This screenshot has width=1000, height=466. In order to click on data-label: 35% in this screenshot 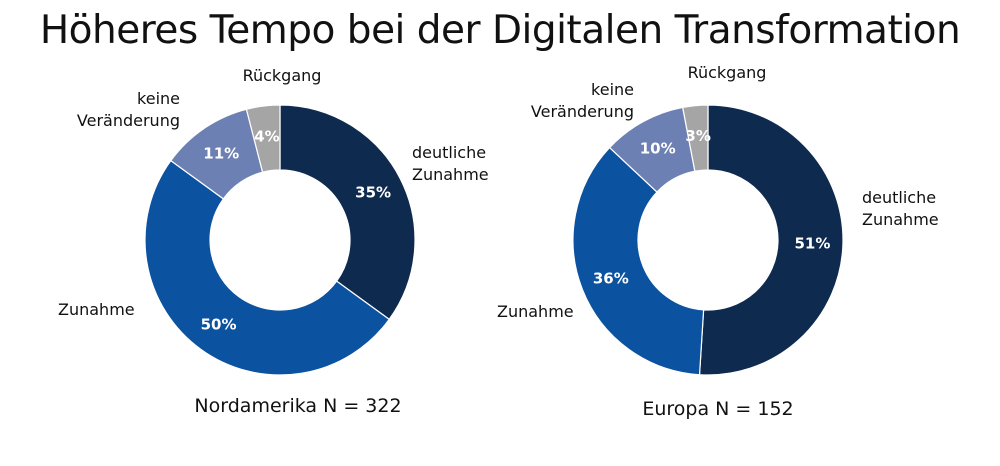, I will do `click(373, 193)`.